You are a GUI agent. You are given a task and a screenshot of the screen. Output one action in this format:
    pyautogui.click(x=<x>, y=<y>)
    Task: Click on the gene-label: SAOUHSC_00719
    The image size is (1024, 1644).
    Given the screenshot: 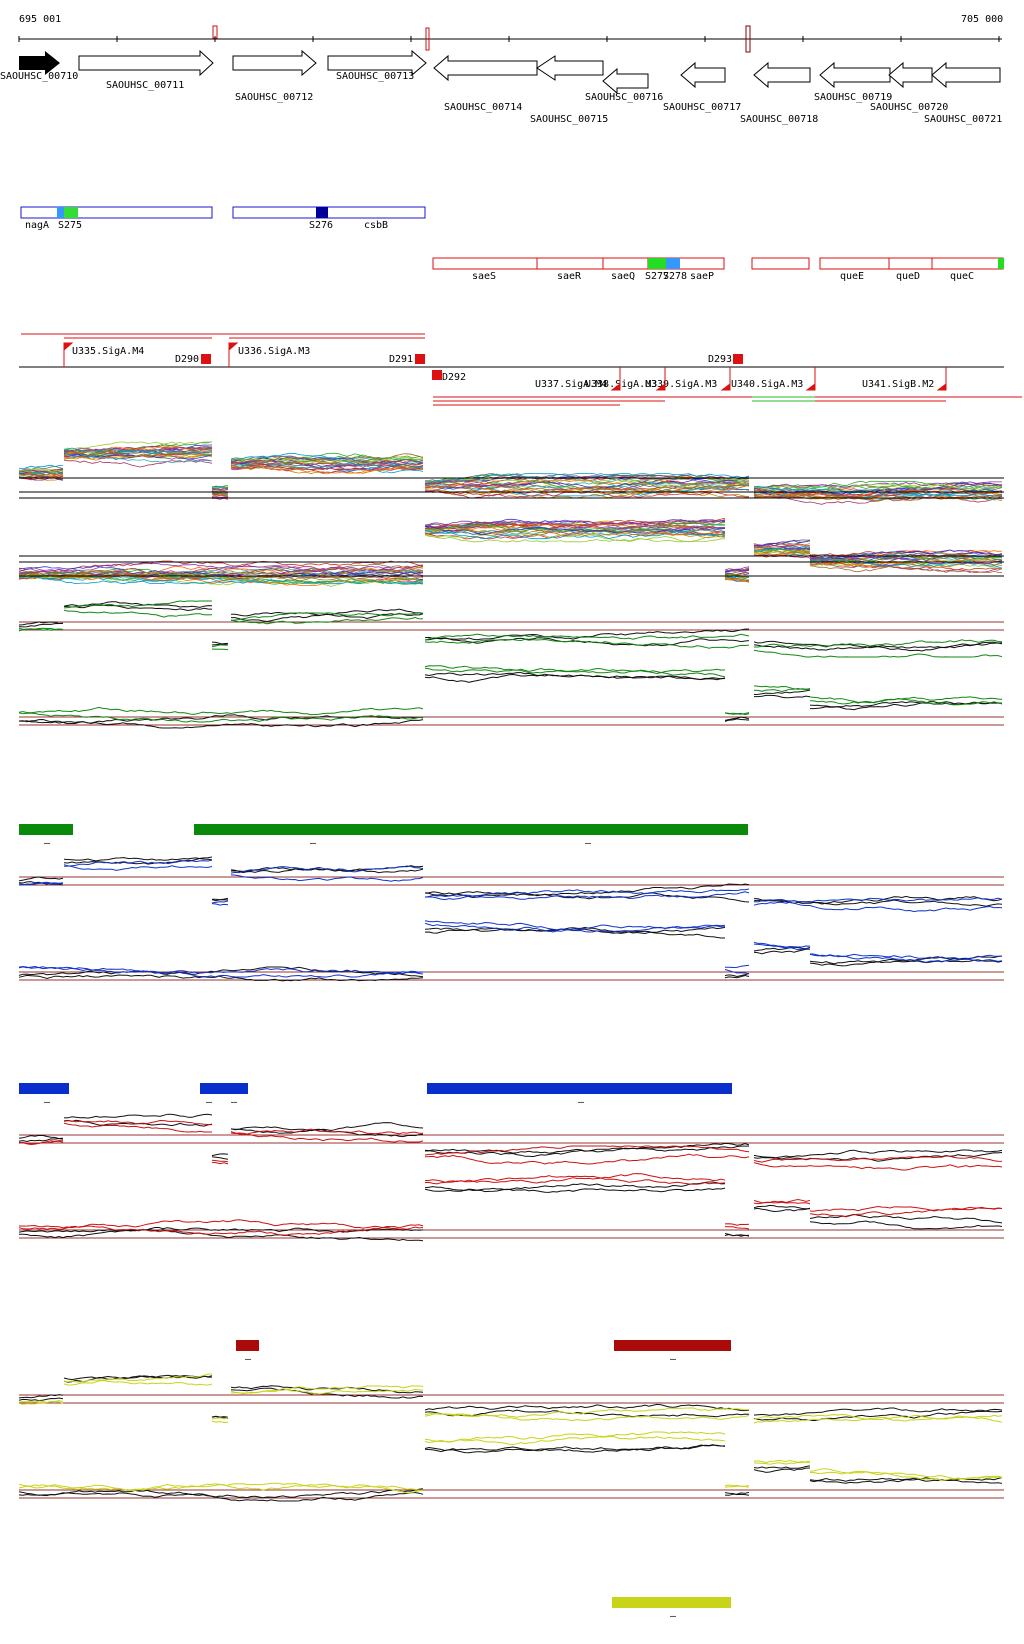 What is the action you would take?
    pyautogui.click(x=853, y=97)
    